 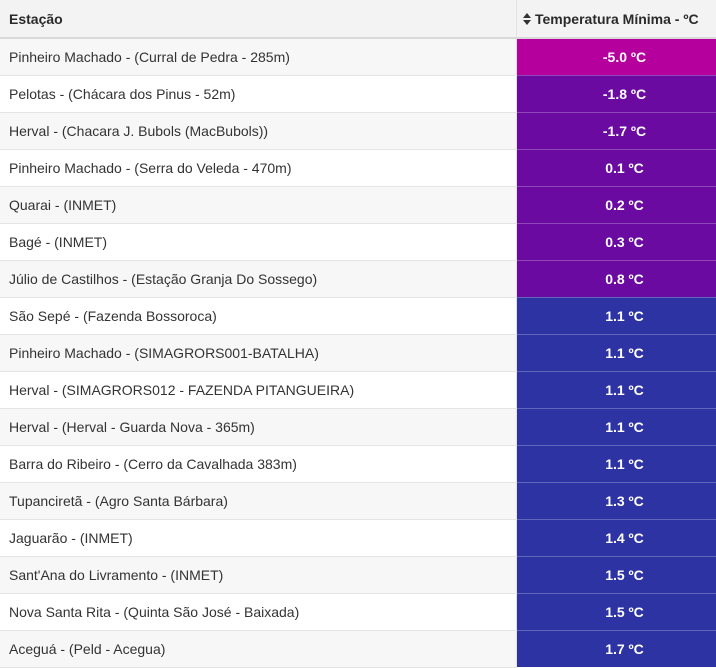 I want to click on min-temperature-cell: 1.7 ºC, so click(x=616, y=648).